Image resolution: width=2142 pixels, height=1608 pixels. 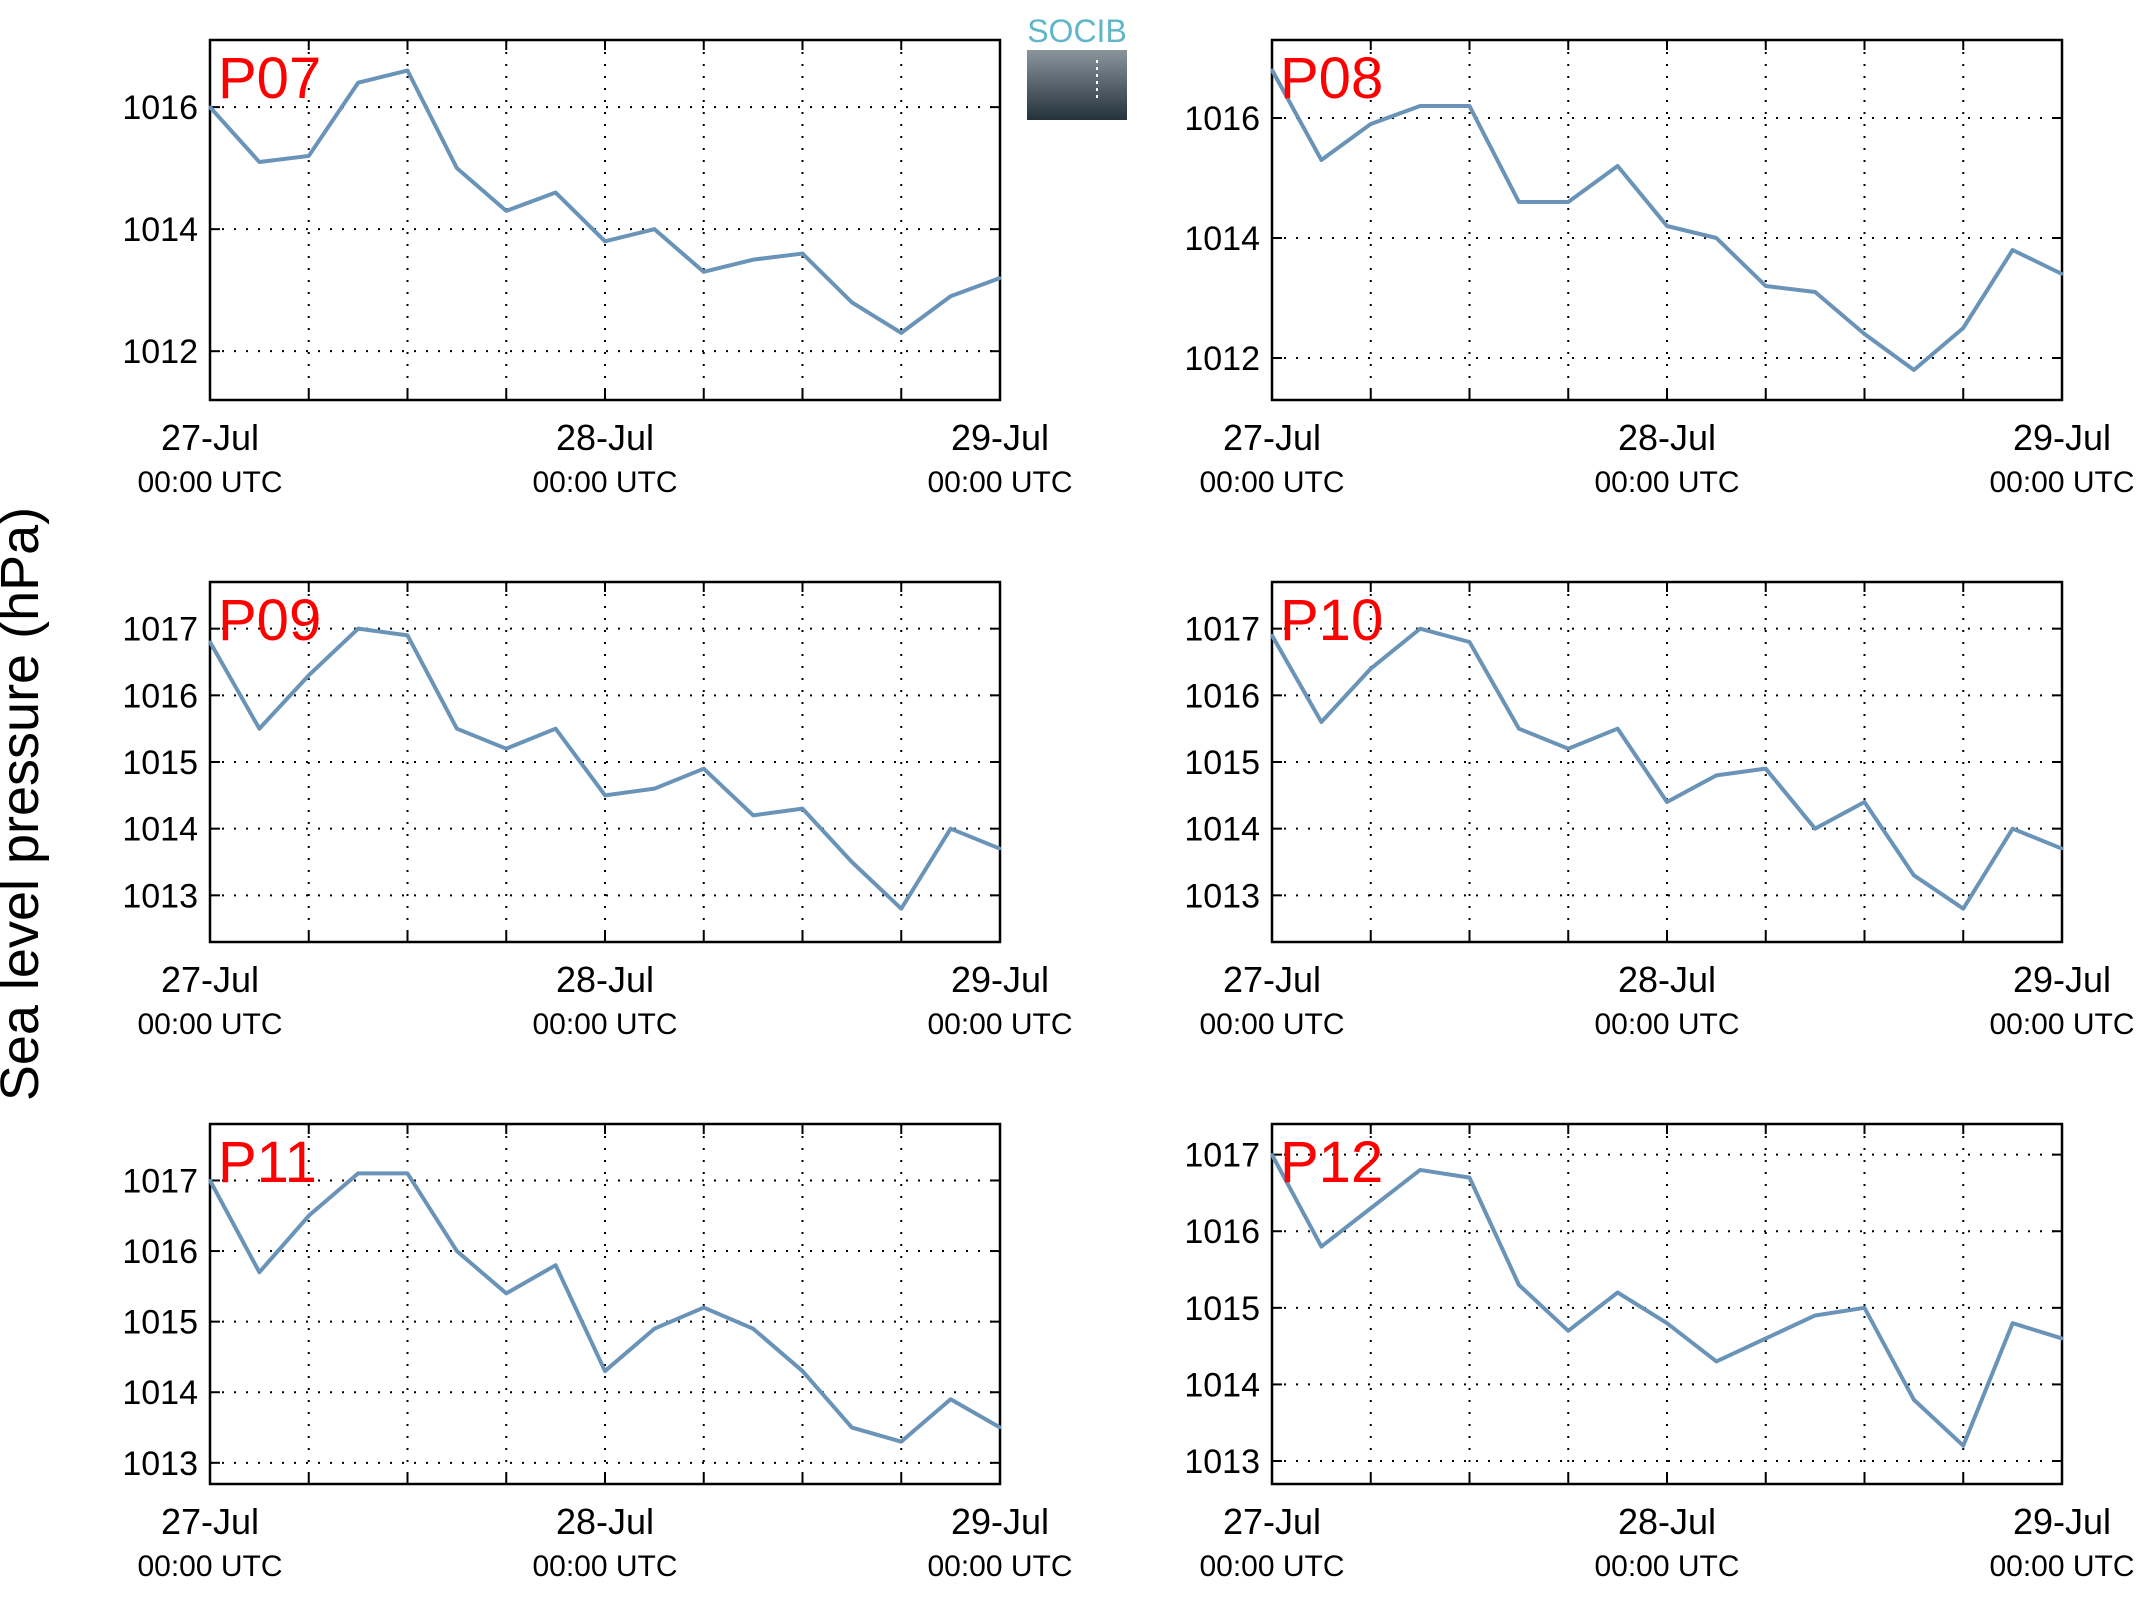 I want to click on panel-label-p11: P11, so click(x=267, y=1162).